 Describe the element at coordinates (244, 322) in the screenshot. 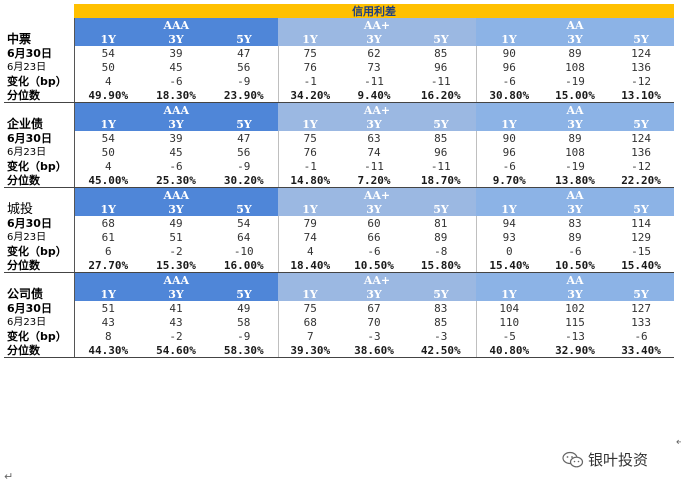

I see `spread-cell: 58` at that location.